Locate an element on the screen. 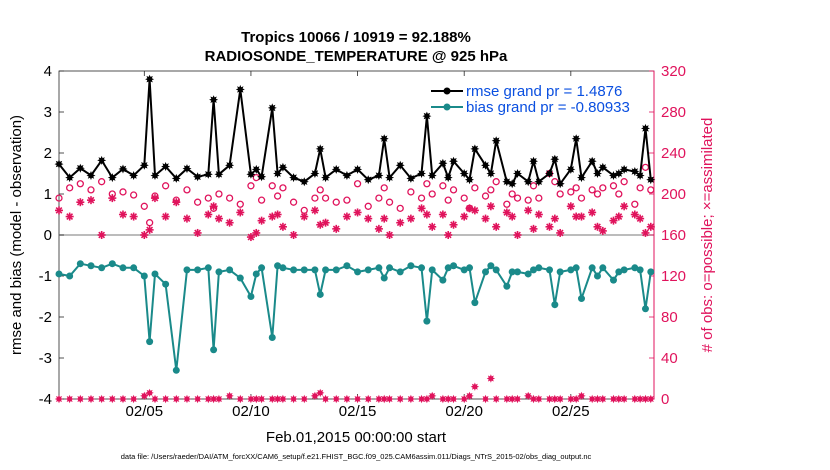 The width and height of the screenshot is (830, 470). left-tick-label: -3 is located at coordinates (45, 358).